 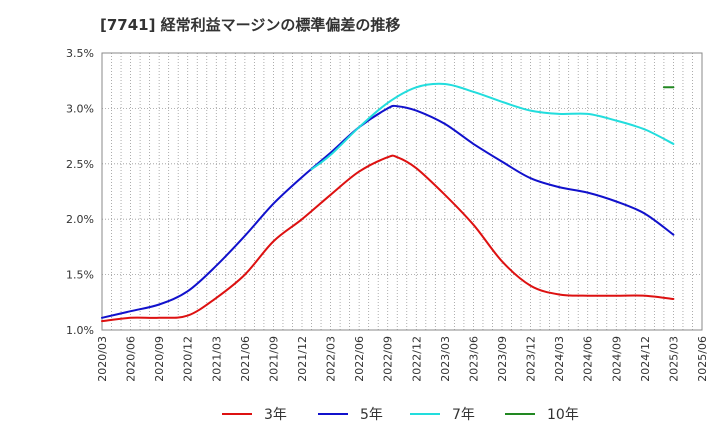 I want to click on y-tick-label: 3.5%, so click(x=80, y=53).